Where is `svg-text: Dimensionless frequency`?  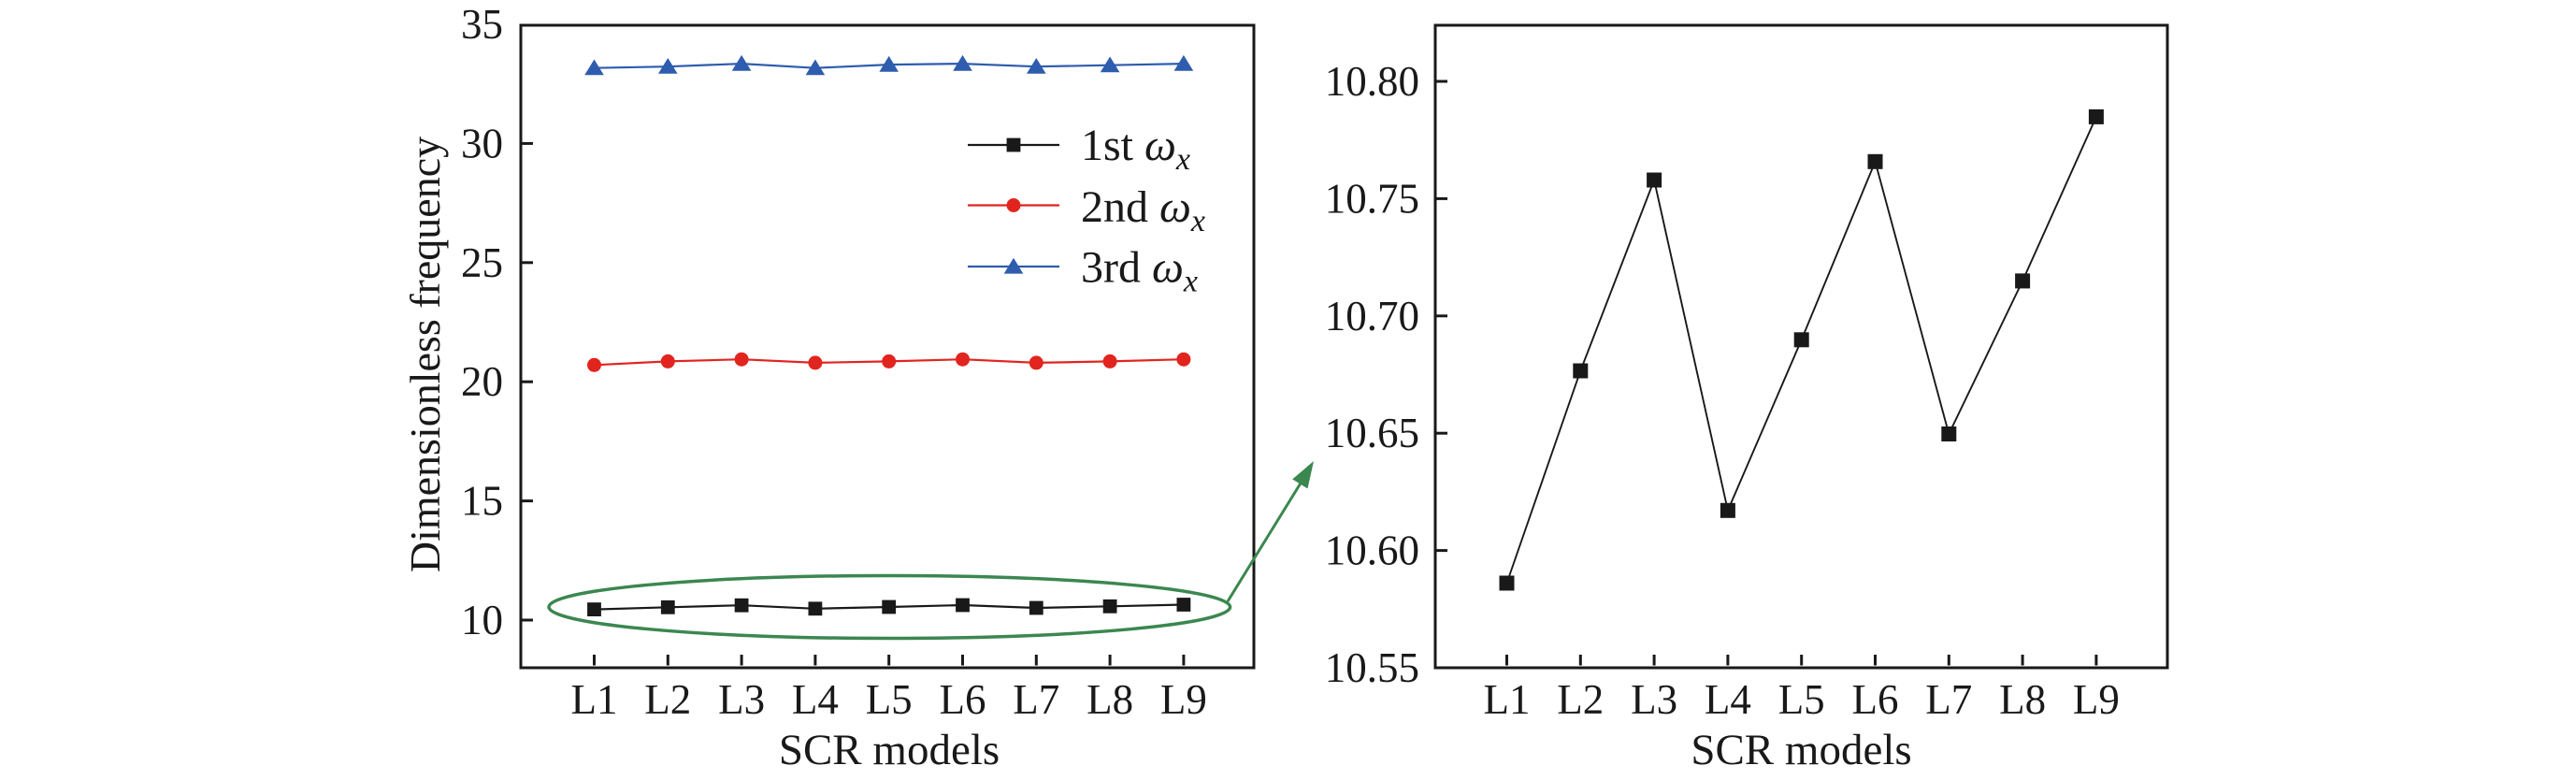
svg-text: Dimensionless frequency is located at coordinates (425, 354).